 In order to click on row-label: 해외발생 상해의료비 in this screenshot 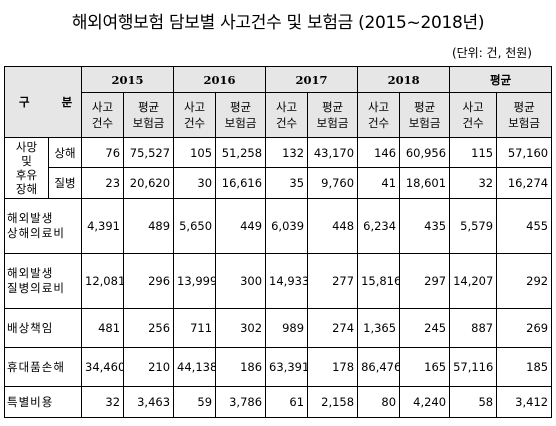, I will do `click(43, 226)`.